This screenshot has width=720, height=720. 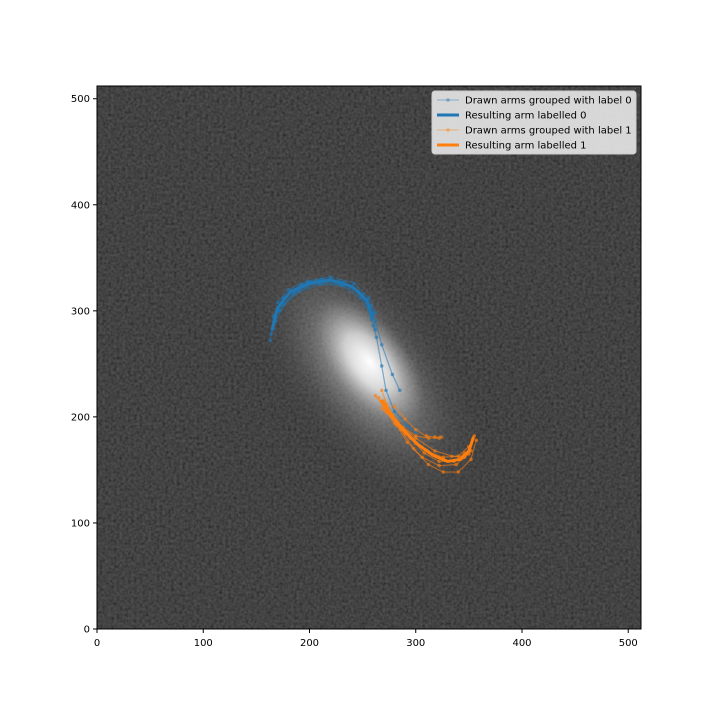 What do you see at coordinates (80, 205) in the screenshot?
I see `y-tick-label: 400` at bounding box center [80, 205].